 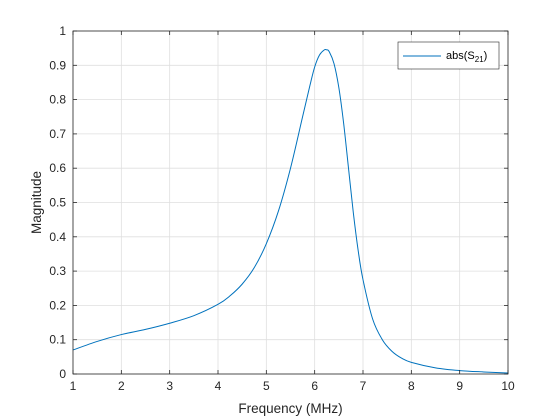 I want to click on x-tick-label: 1, so click(x=73, y=386).